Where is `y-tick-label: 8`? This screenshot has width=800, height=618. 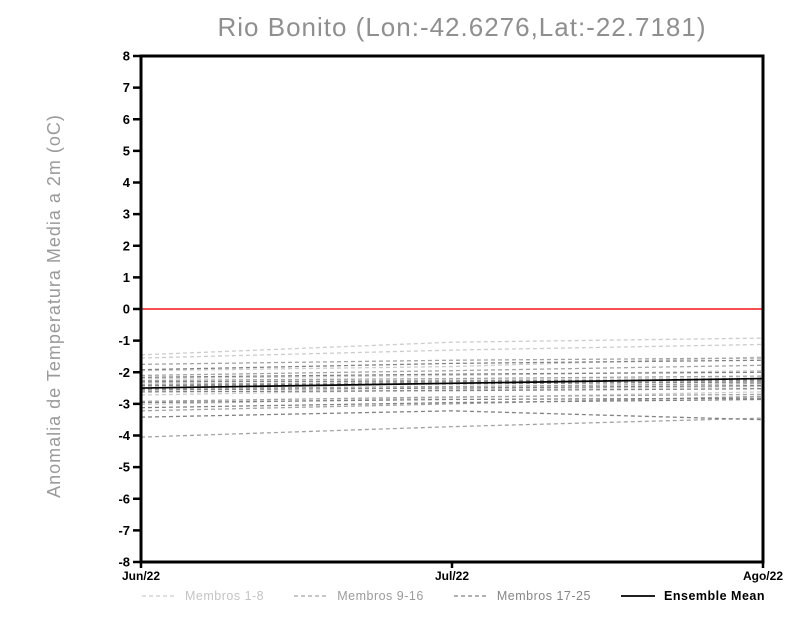 y-tick-label: 8 is located at coordinates (126, 56).